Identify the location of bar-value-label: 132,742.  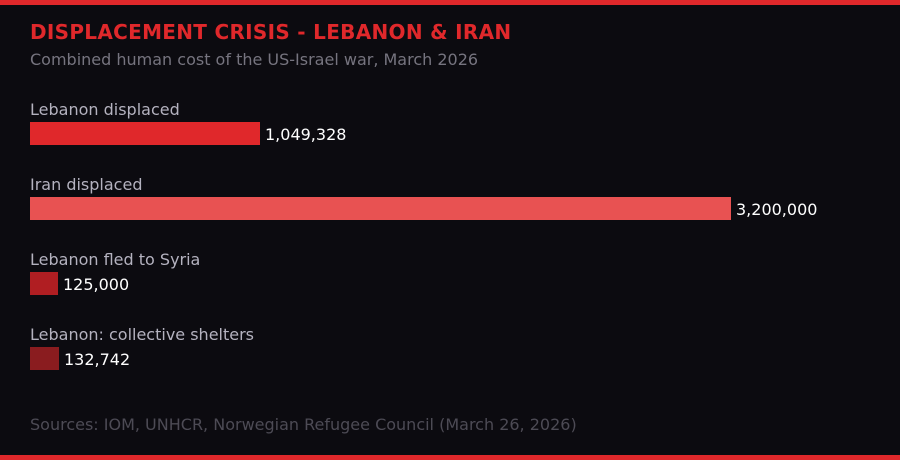
(97, 359).